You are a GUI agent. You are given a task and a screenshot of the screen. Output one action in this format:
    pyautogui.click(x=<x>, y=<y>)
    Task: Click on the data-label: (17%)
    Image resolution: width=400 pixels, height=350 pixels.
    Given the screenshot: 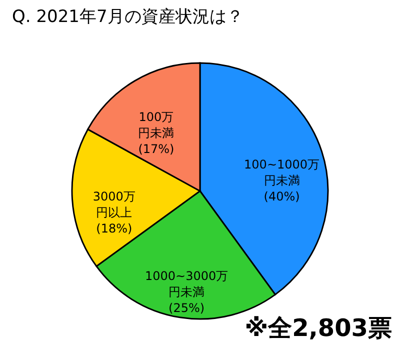 What is the action you would take?
    pyautogui.click(x=156, y=149)
    